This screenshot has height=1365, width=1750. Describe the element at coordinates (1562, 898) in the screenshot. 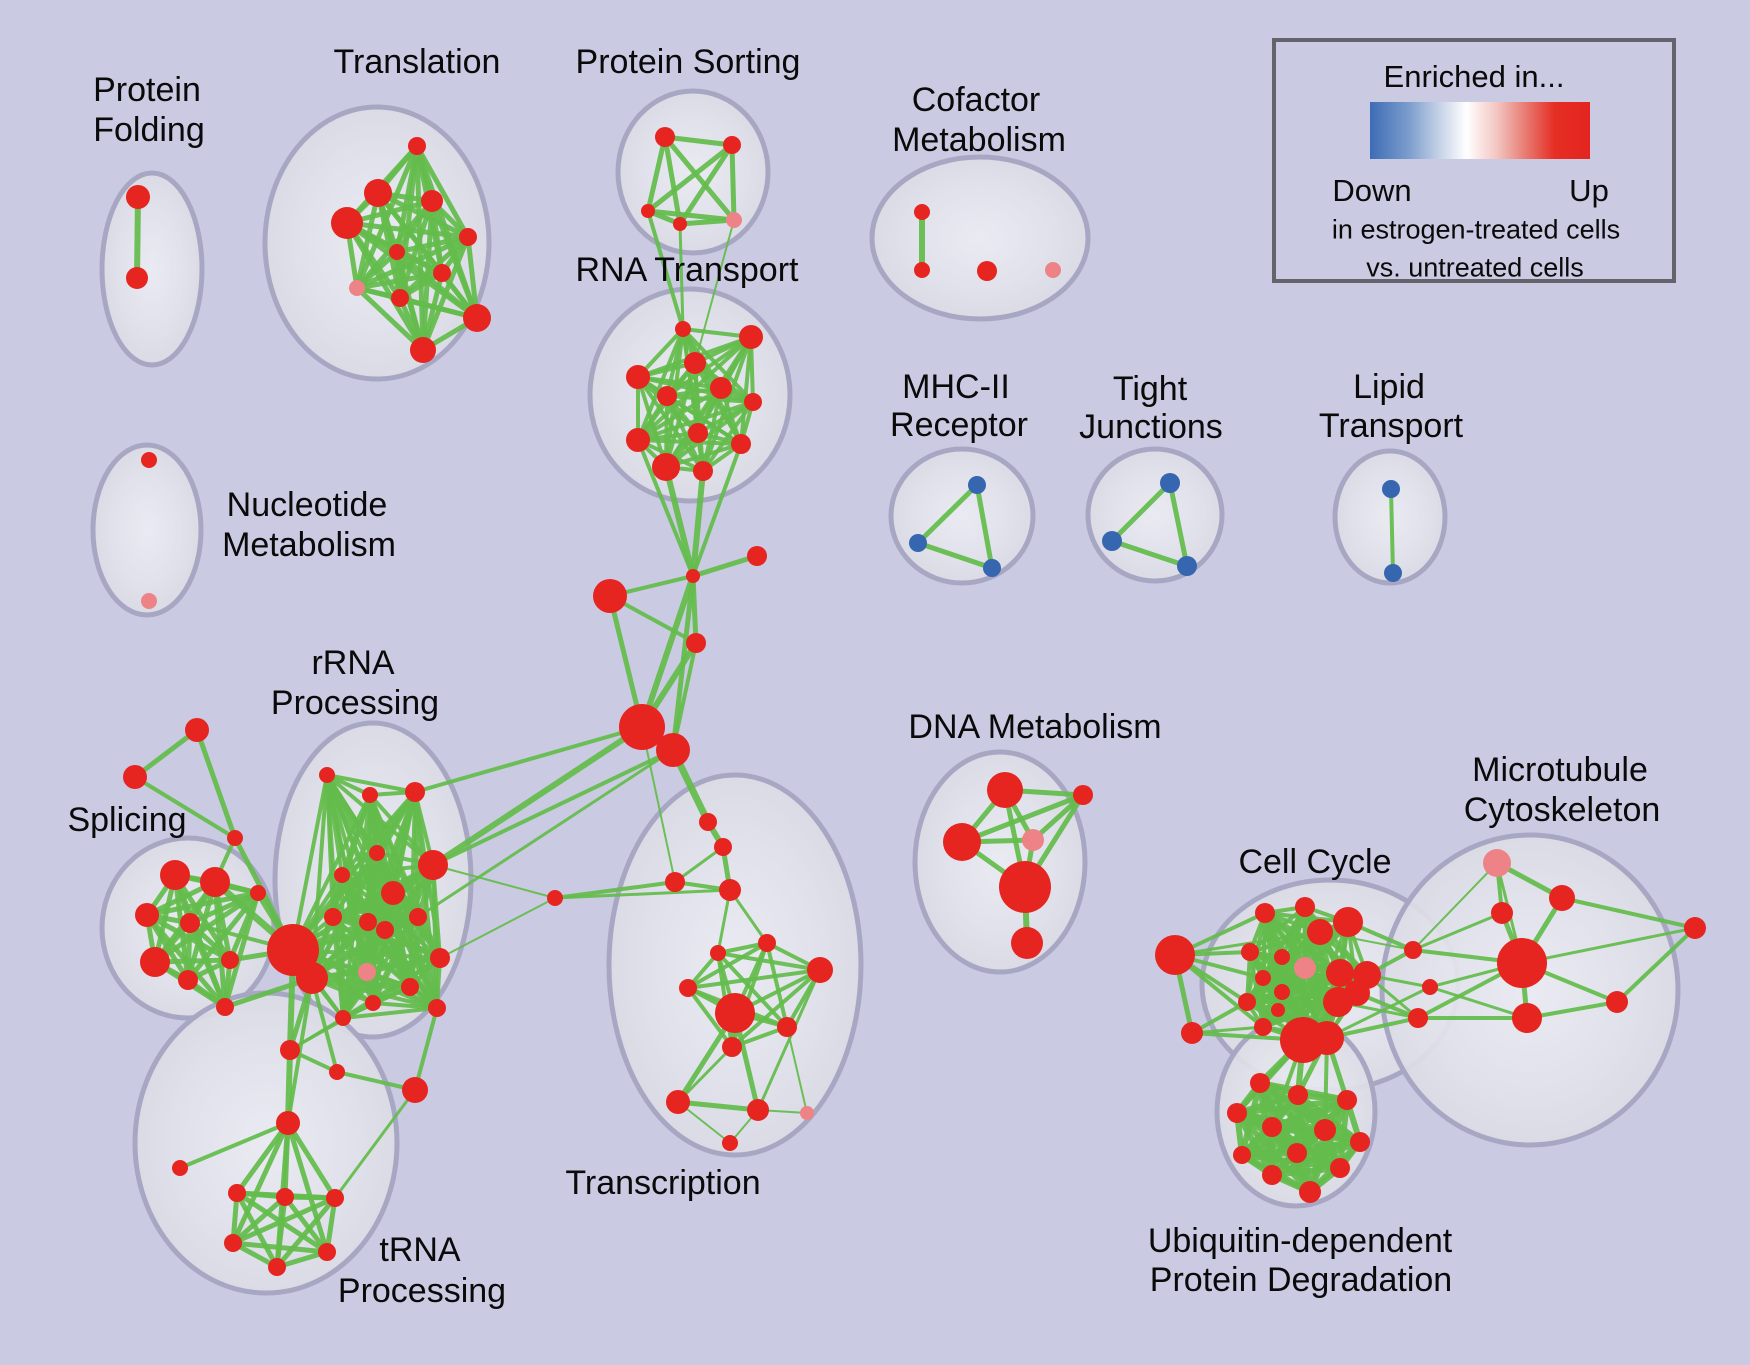

I see `node-mt2` at that location.